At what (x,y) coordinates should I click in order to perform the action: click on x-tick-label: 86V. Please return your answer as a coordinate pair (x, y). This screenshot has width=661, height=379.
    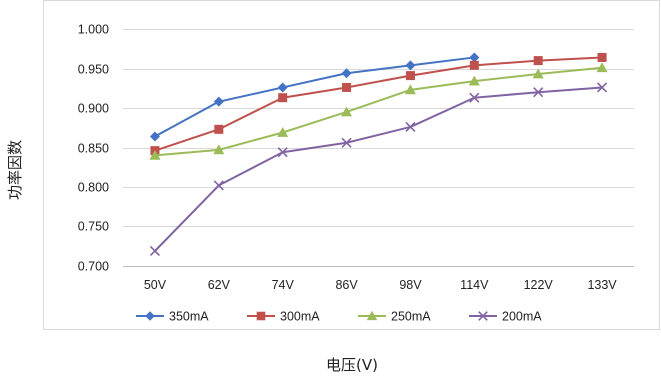
    Looking at the image, I should click on (346, 285).